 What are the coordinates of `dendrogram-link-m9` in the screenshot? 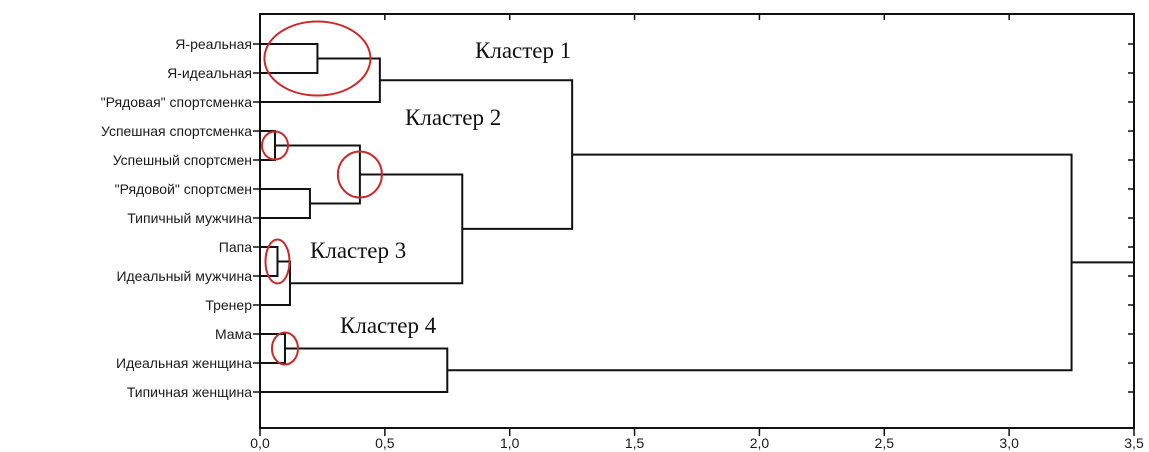 It's located at (476, 154).